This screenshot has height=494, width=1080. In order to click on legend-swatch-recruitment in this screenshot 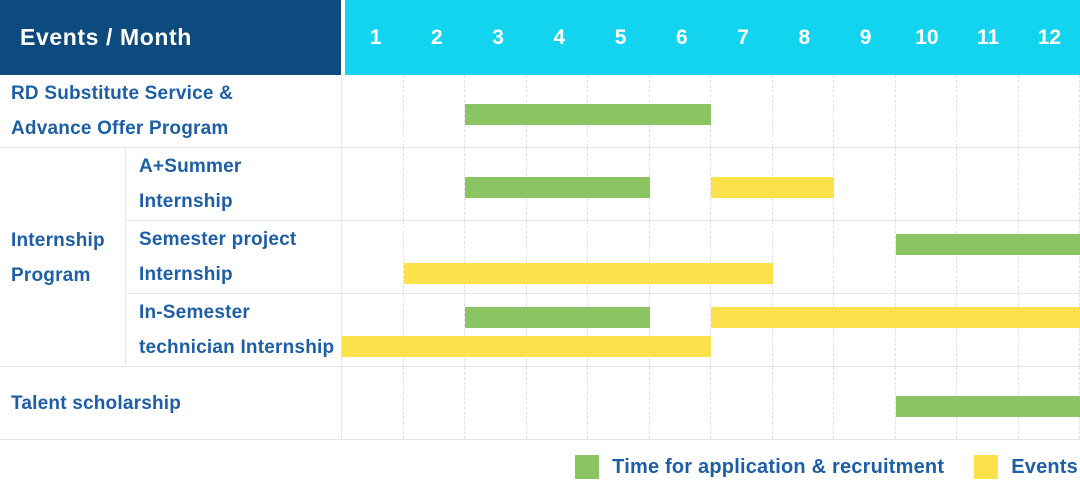, I will do `click(587, 467)`.